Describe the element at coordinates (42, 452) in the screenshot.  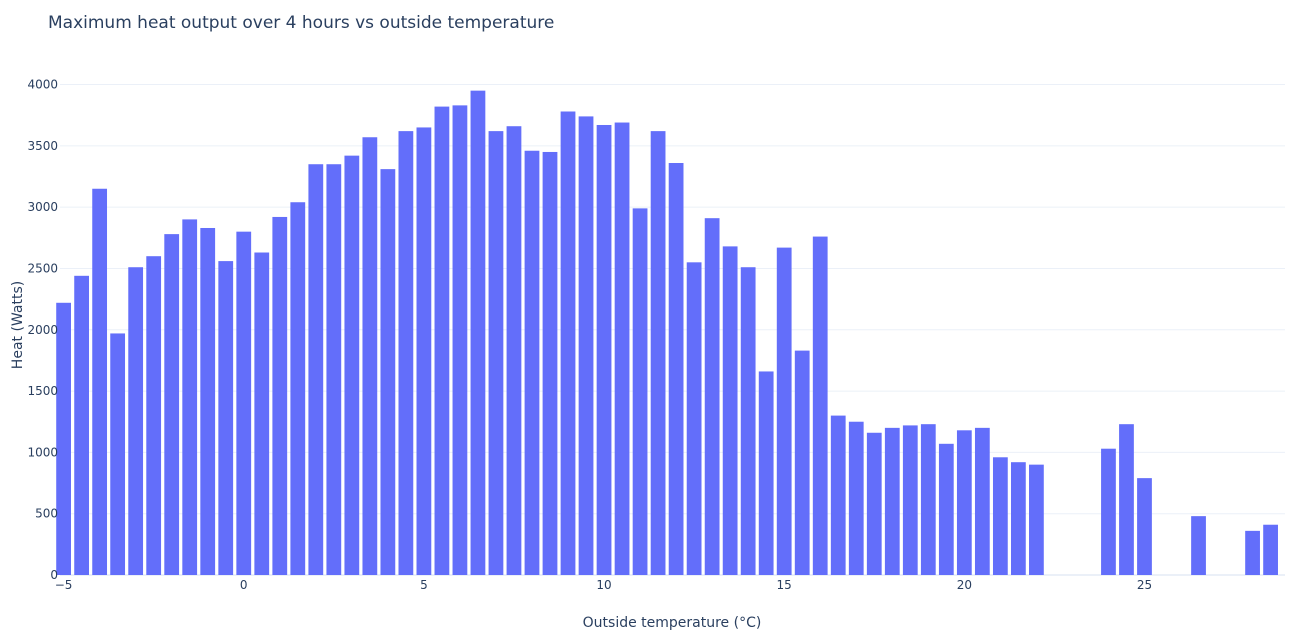
I see `y-tick-label: 1000` at that location.